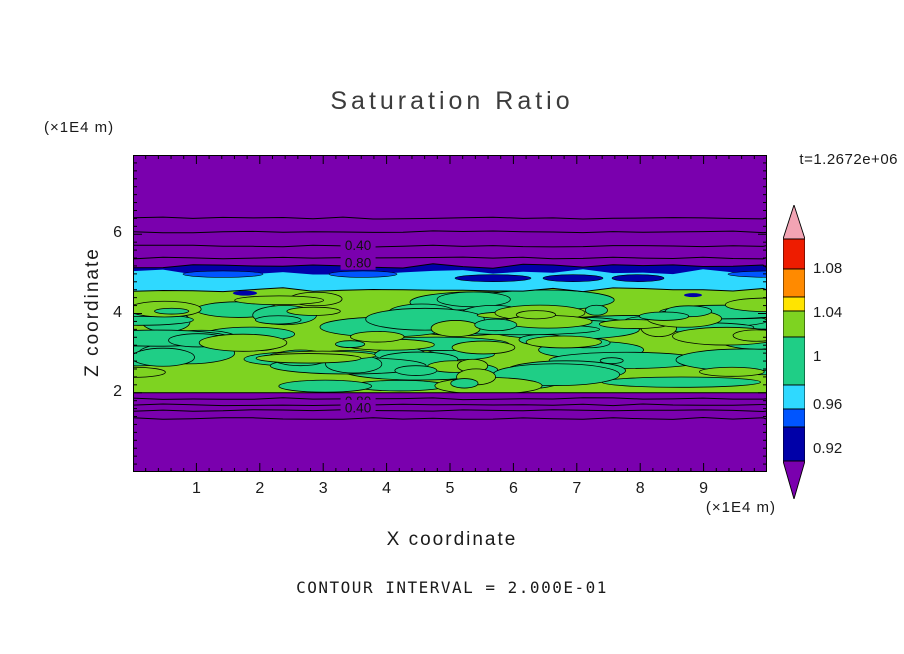 Image resolution: width=904 pixels, height=654 pixels. What do you see at coordinates (387, 488) in the screenshot?
I see `x-tick-label: 4` at bounding box center [387, 488].